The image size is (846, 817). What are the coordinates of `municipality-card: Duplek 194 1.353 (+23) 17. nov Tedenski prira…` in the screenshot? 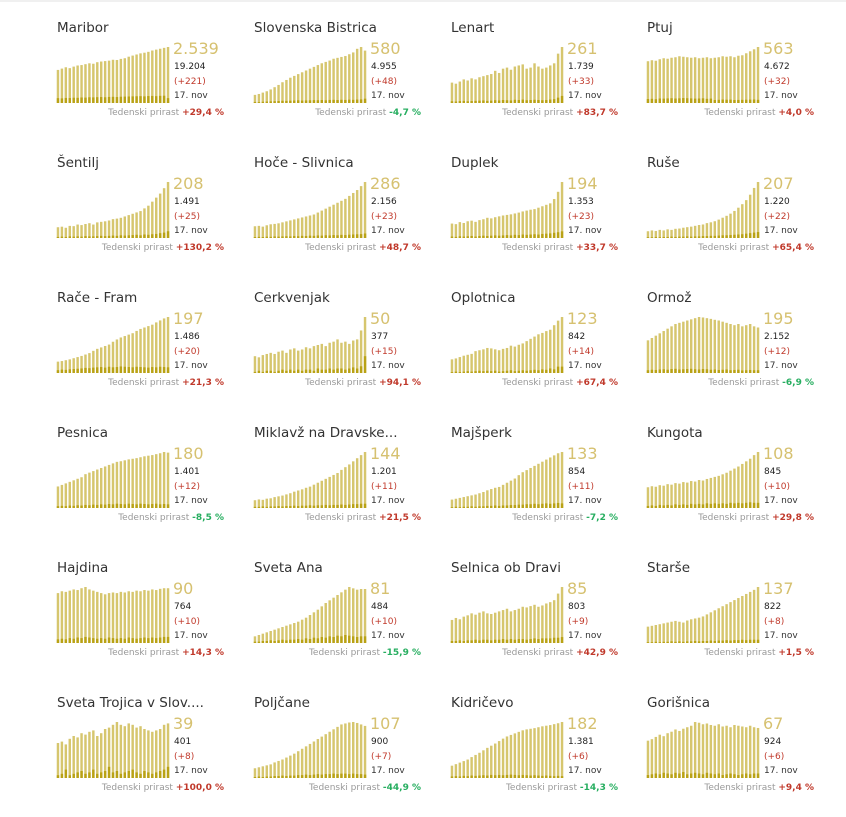 It's located at (535, 215).